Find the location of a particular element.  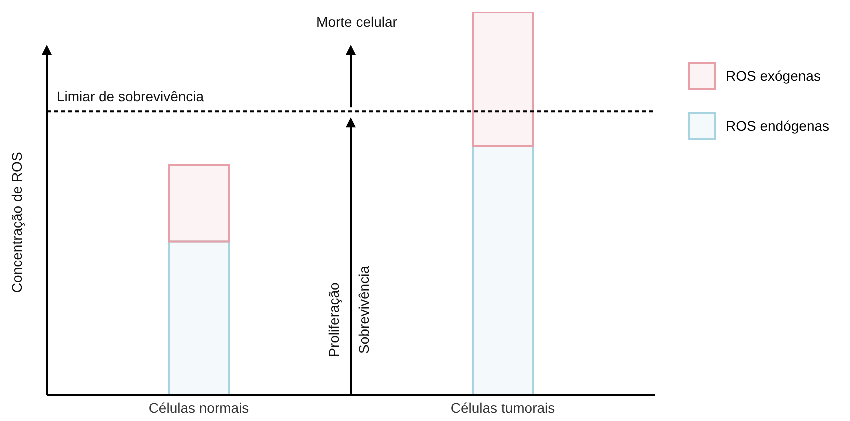

legend-label: ROS endógenas is located at coordinates (778, 126).